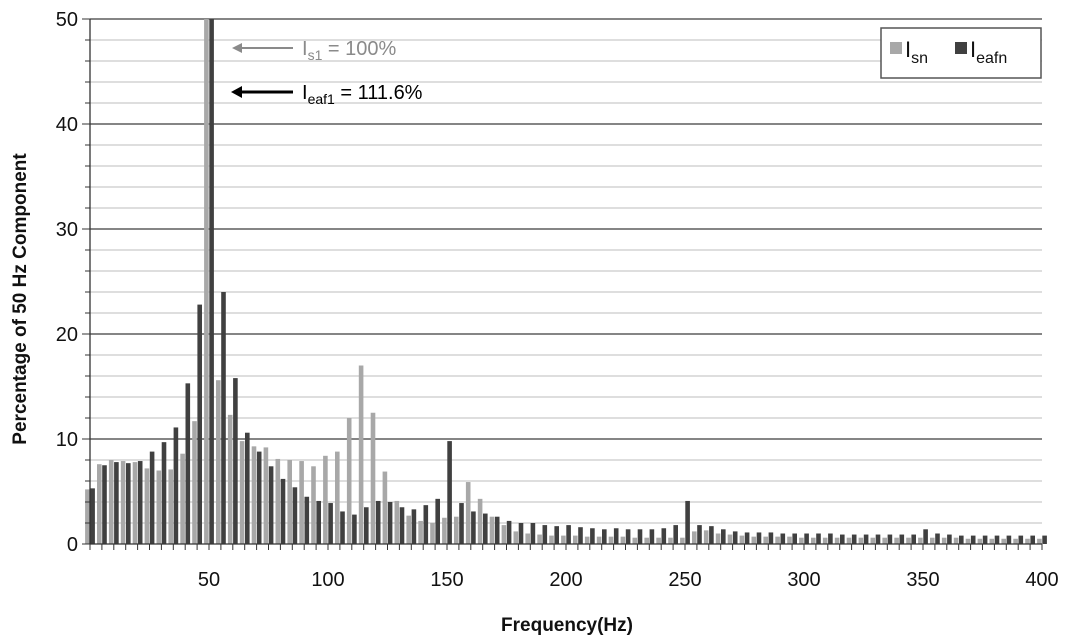  I want to click on bar-ieafn-95hz, so click(318, 522).